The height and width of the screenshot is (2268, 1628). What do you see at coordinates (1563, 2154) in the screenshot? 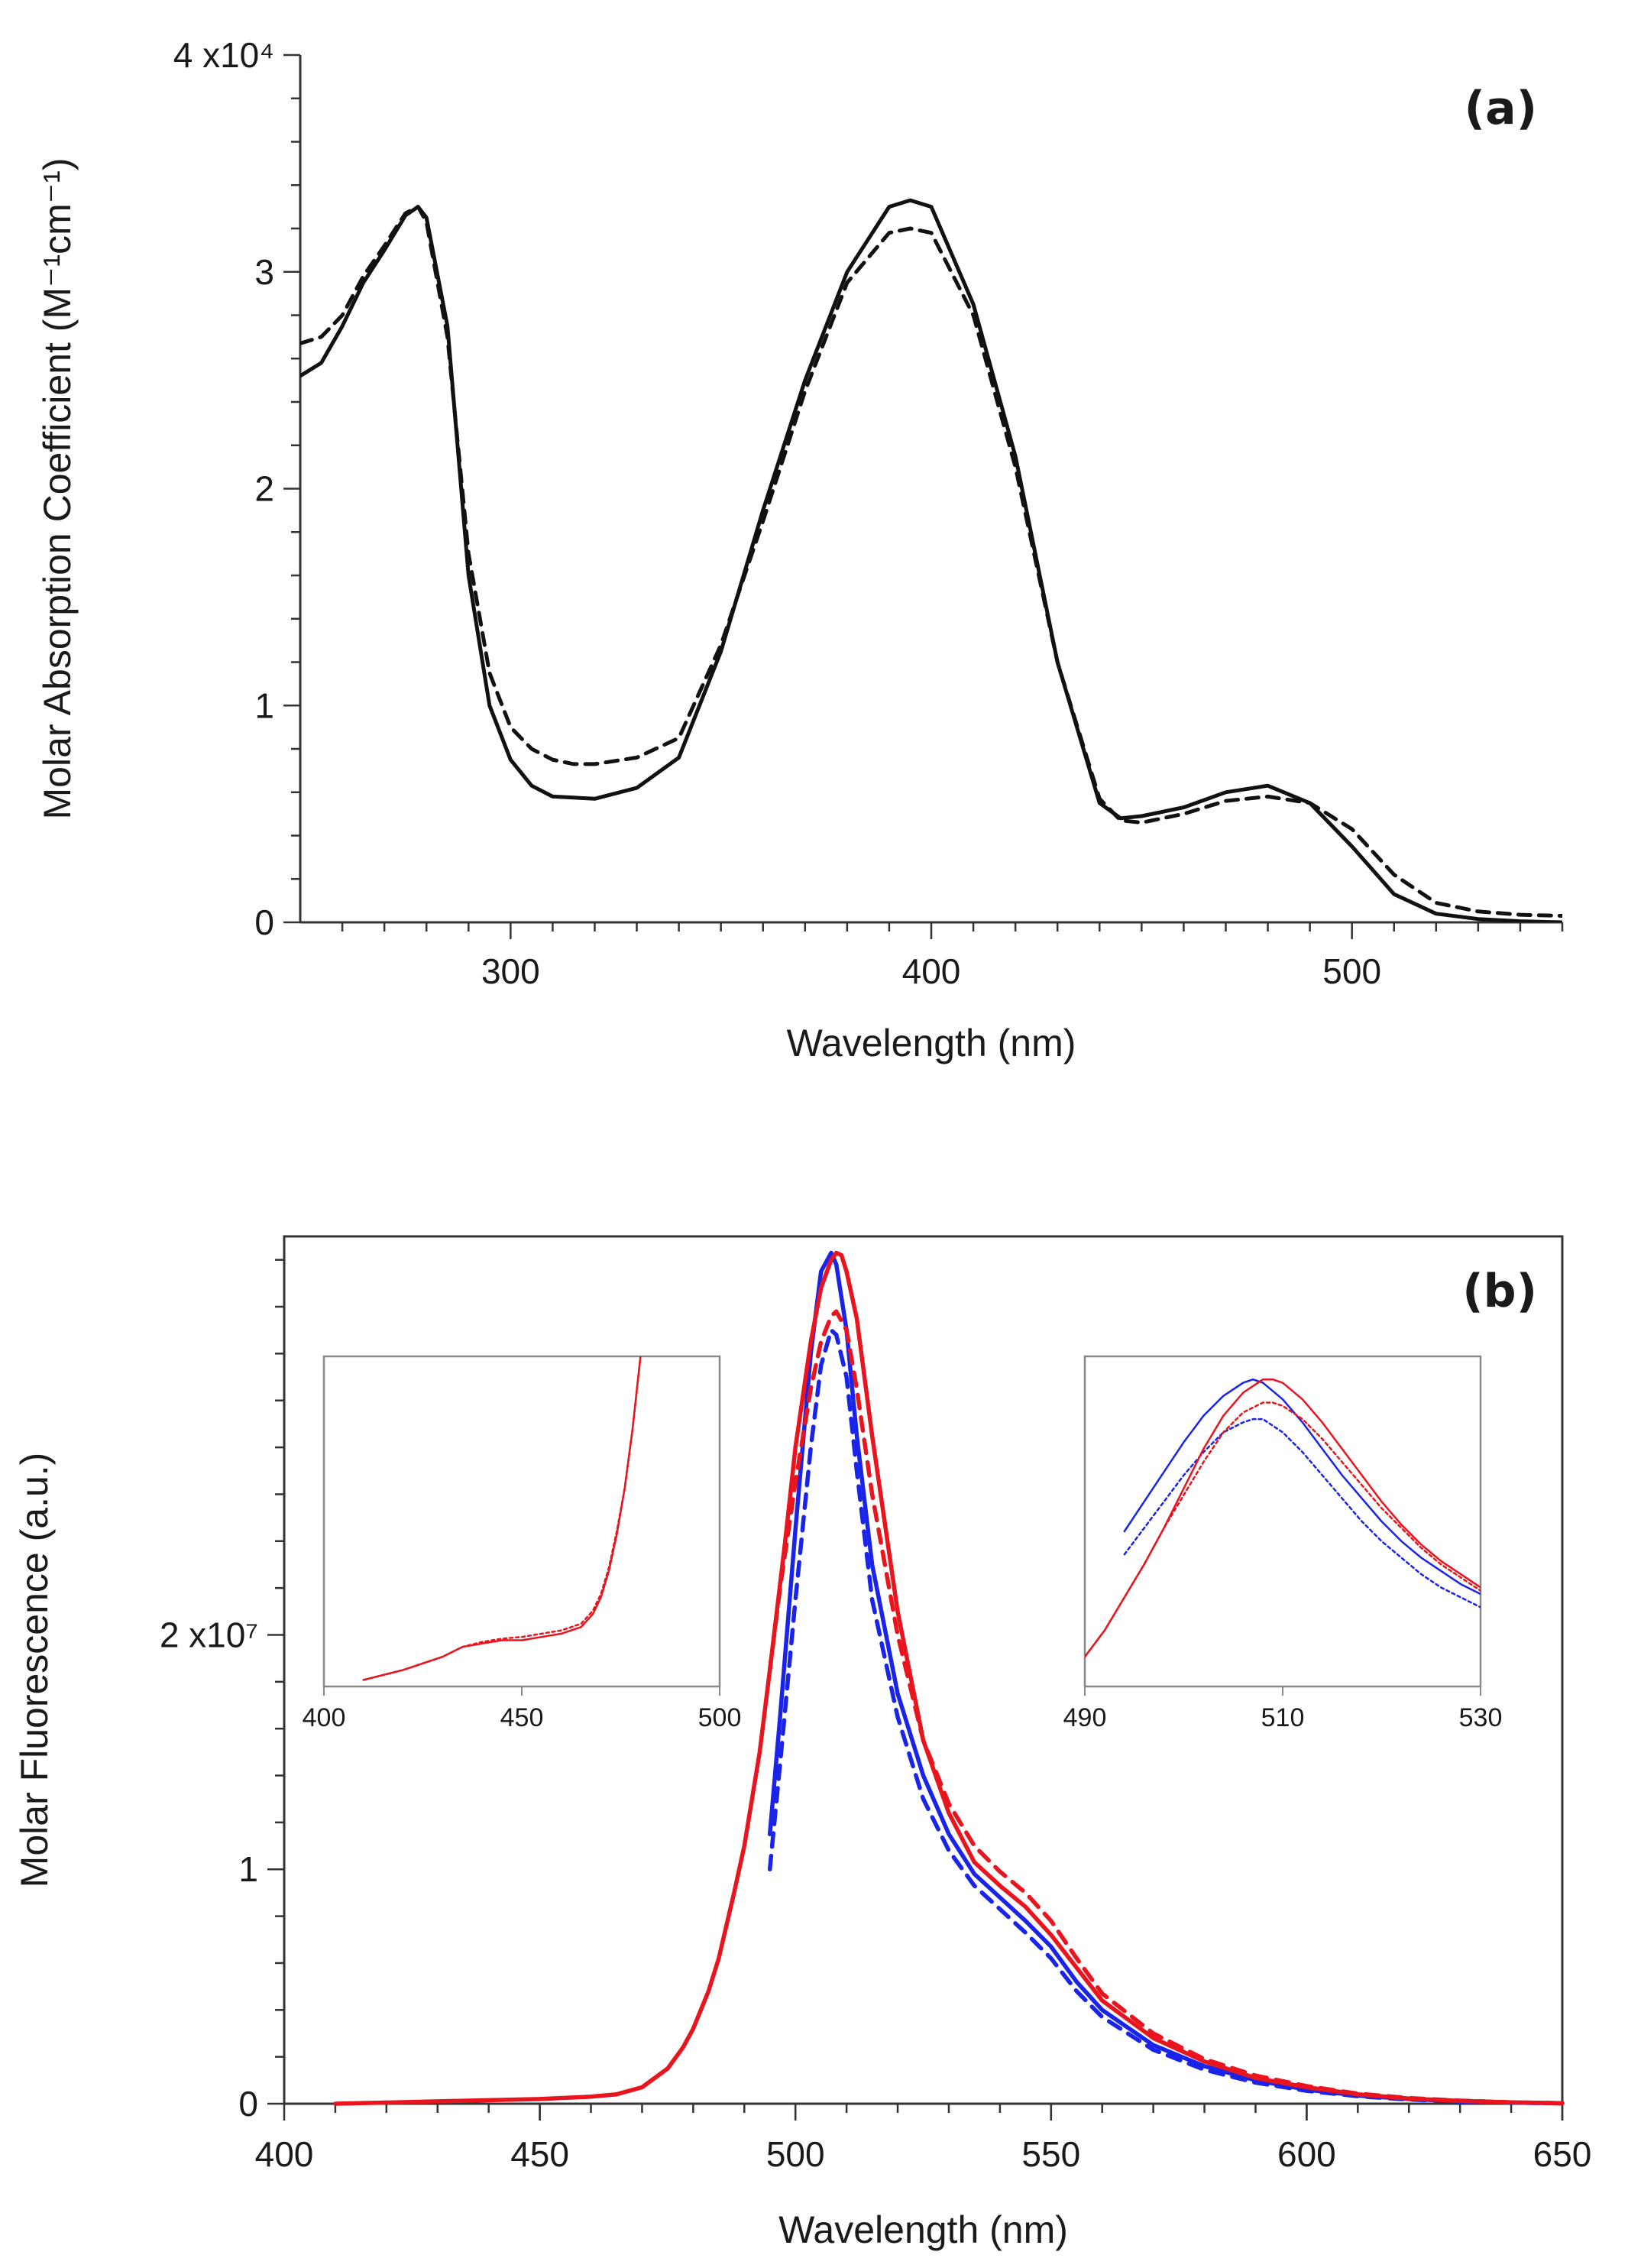
I see `x-tick-label: 650` at bounding box center [1563, 2154].